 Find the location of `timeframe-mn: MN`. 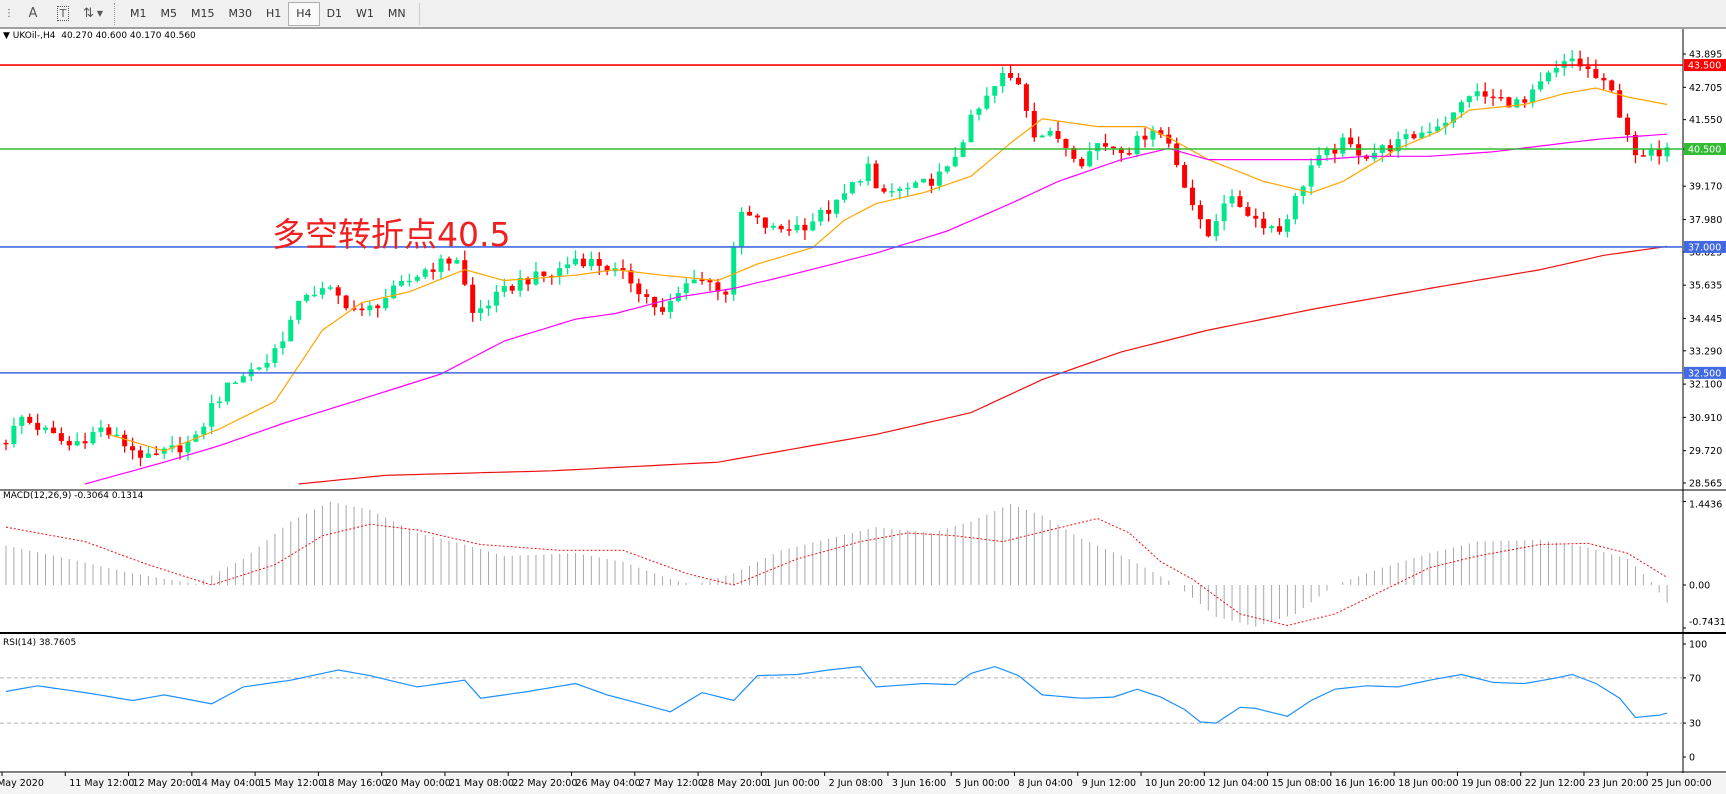

timeframe-mn: MN is located at coordinates (396, 13).